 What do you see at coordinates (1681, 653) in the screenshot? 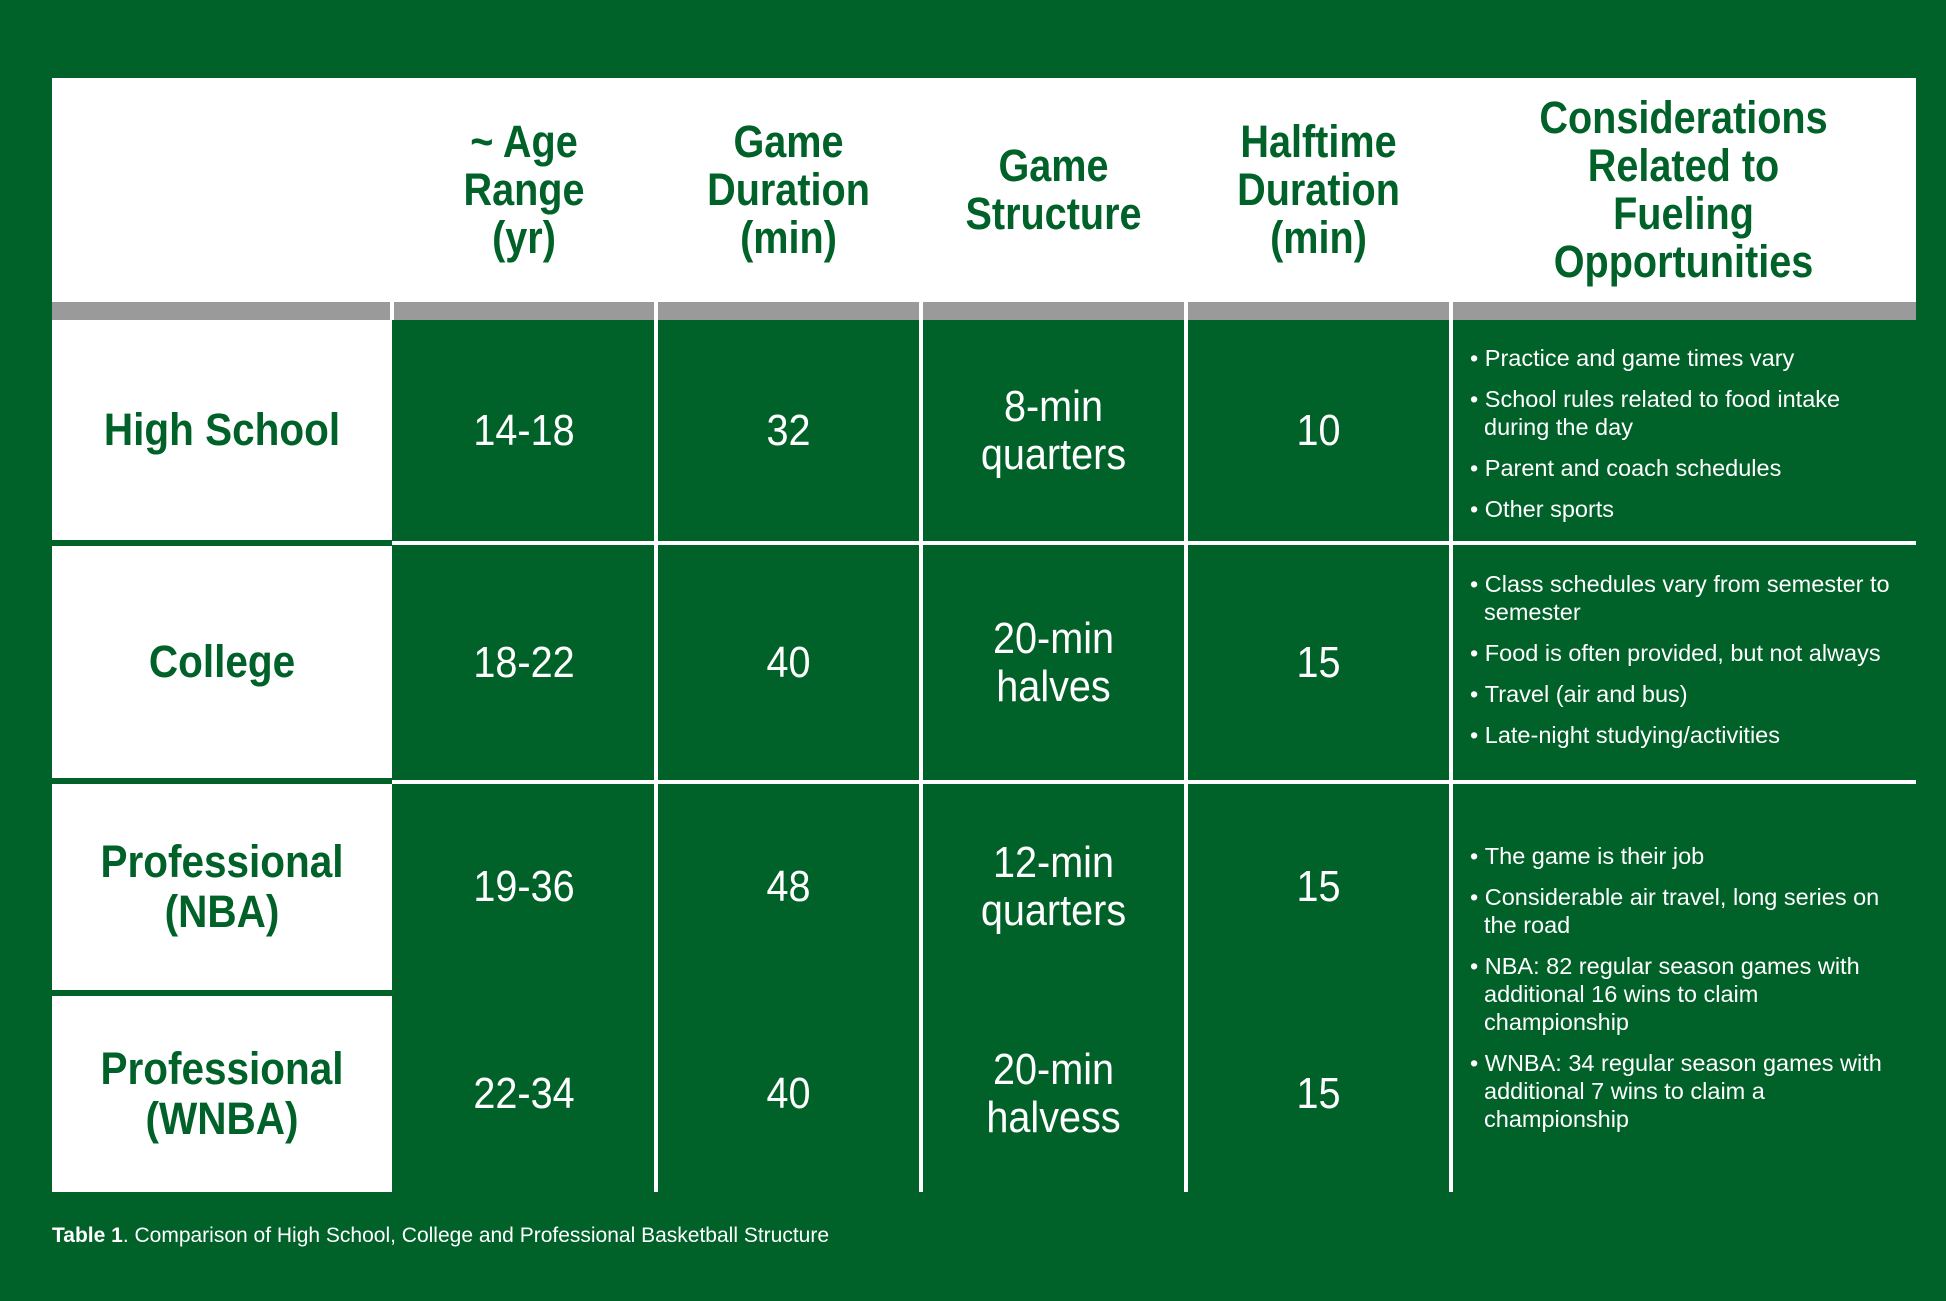
I see `list-item: Food is often provided, but not always` at bounding box center [1681, 653].